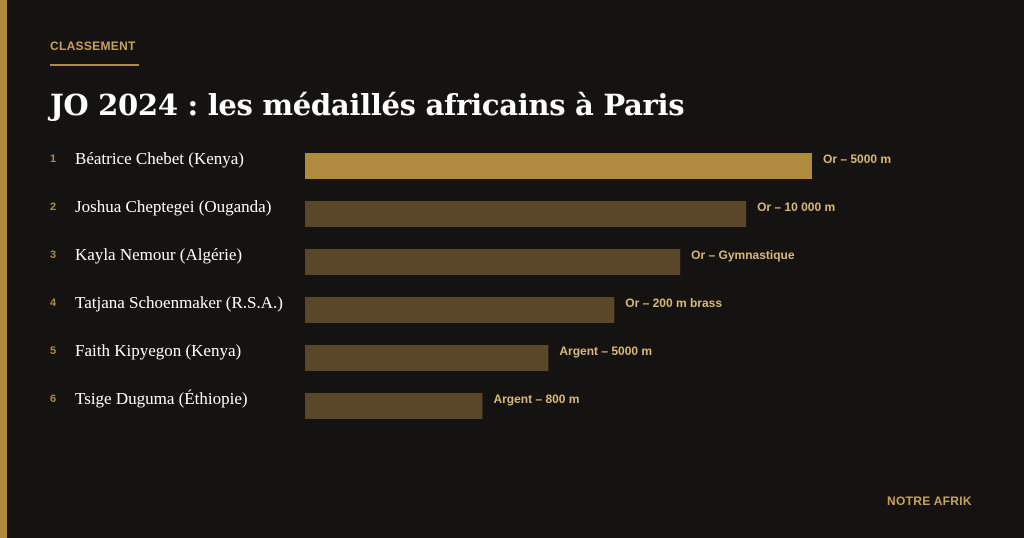 The image size is (1024, 538). What do you see at coordinates (161, 398) in the screenshot?
I see `athlete-name: Tsige Duguma (Éthiopie)` at bounding box center [161, 398].